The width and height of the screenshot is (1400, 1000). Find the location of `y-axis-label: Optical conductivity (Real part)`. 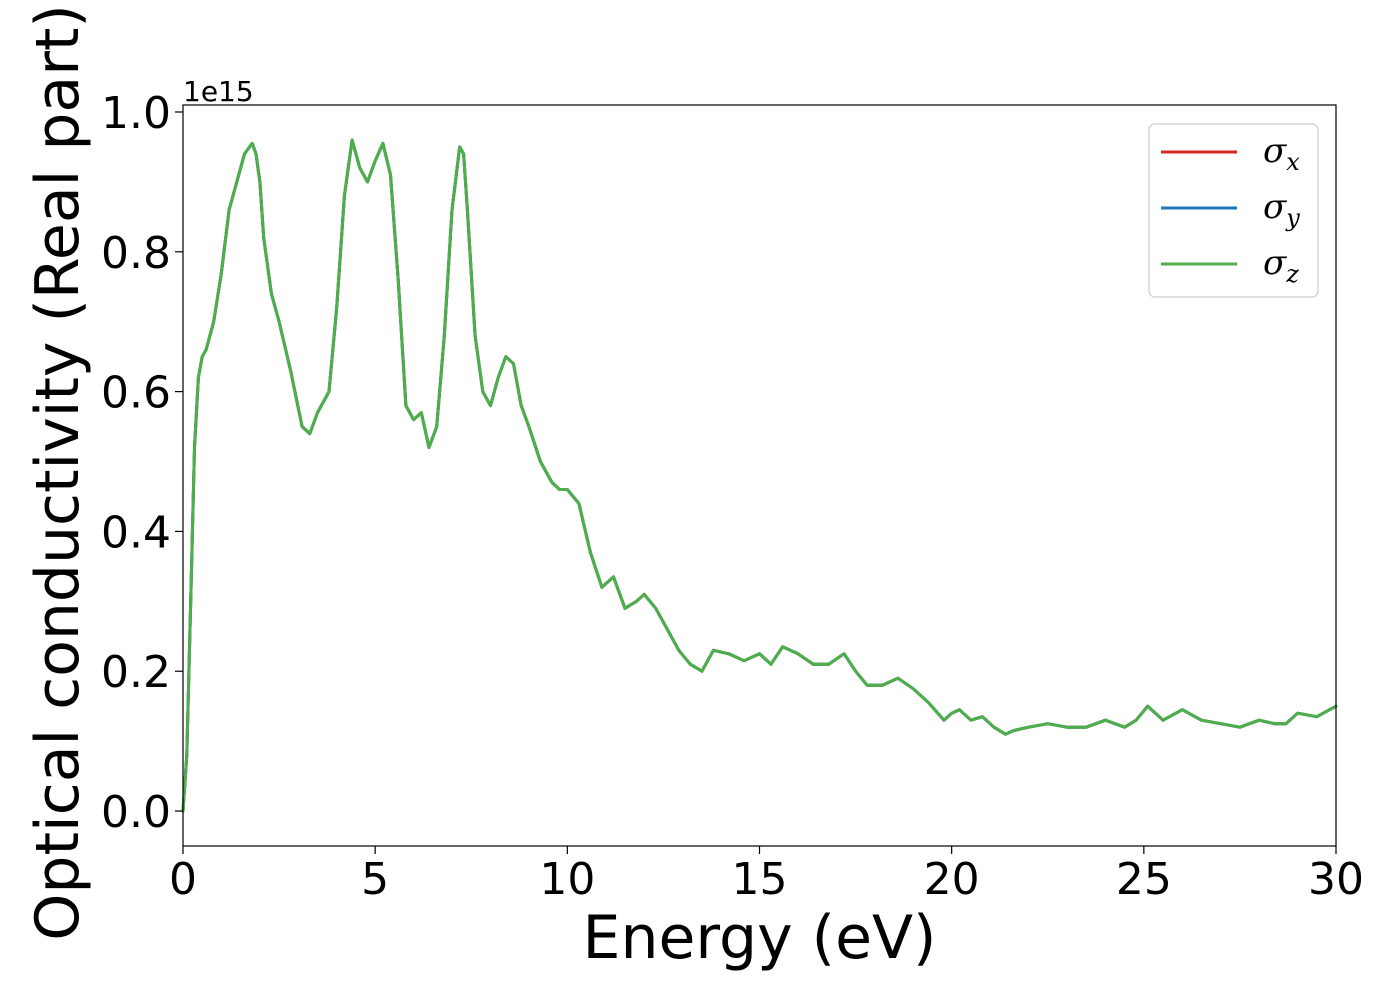

y-axis-label: Optical conductivity (Real part) is located at coordinates (58, 472).